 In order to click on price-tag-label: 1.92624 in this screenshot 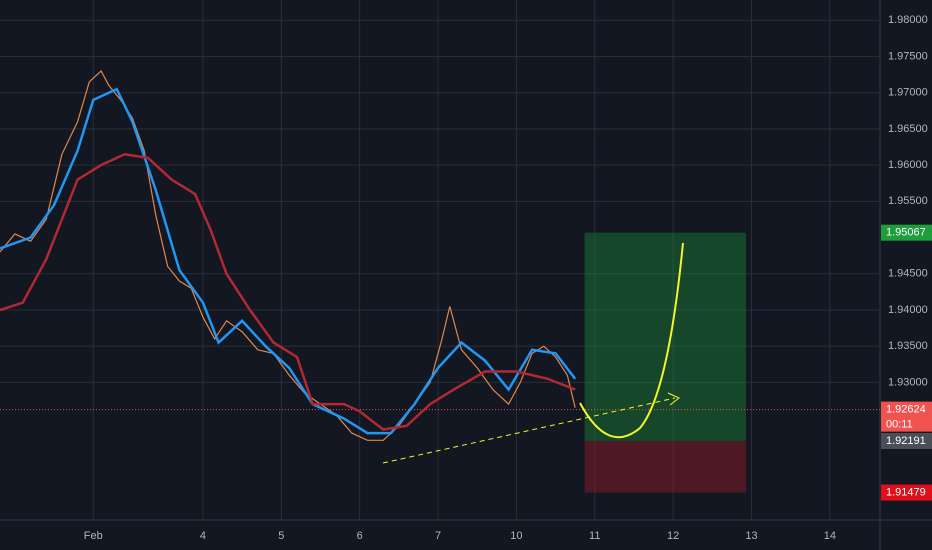, I will do `click(906, 410)`.